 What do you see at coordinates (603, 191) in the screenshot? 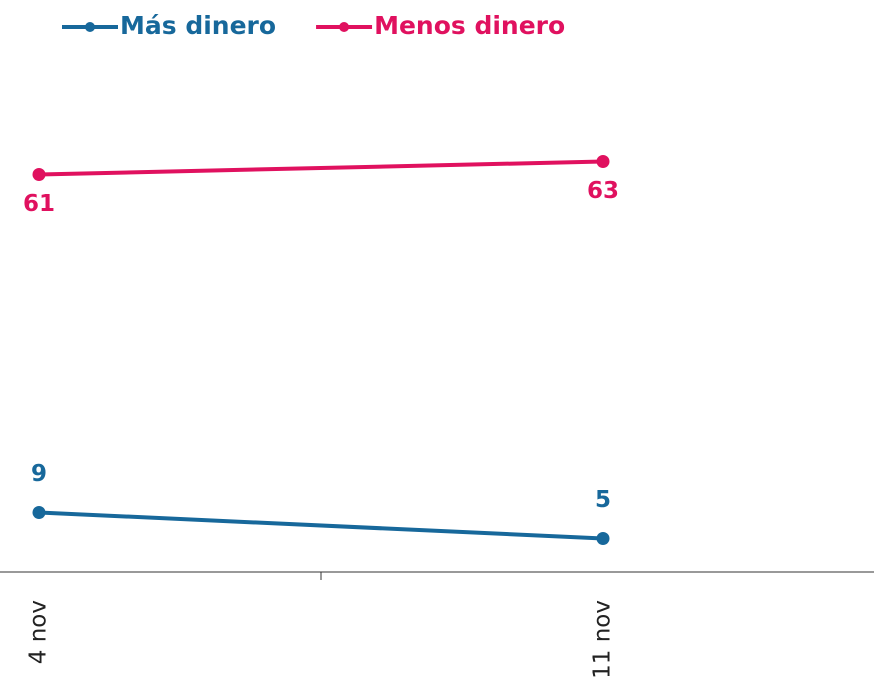
I see `data-label: 63` at bounding box center [603, 191].